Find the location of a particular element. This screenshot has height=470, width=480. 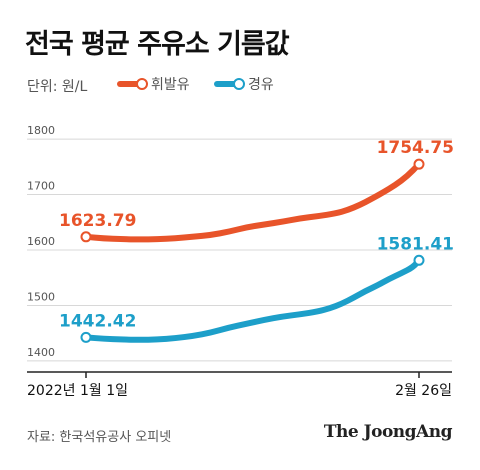

brand-logo: The JoongAng is located at coordinates (388, 432).